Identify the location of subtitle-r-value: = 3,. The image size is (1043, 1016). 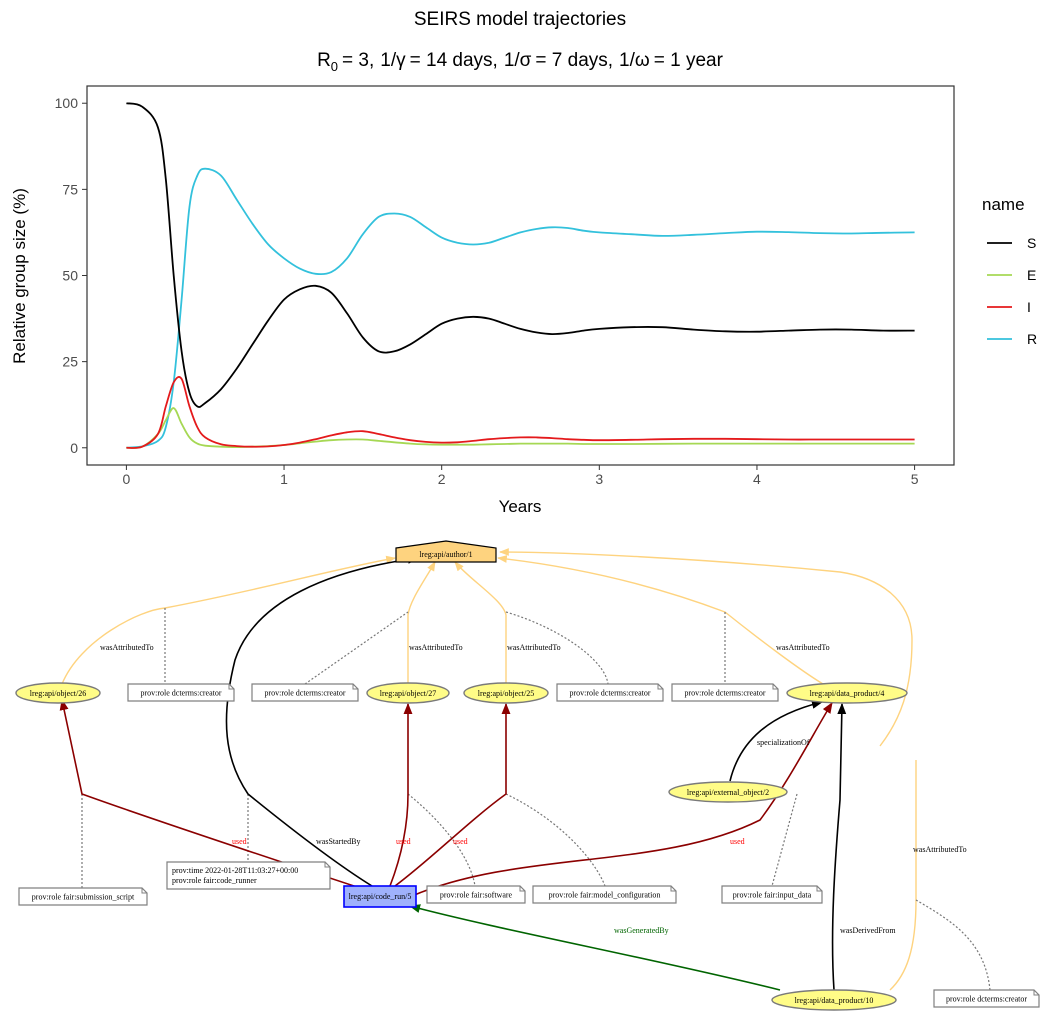
(358, 60).